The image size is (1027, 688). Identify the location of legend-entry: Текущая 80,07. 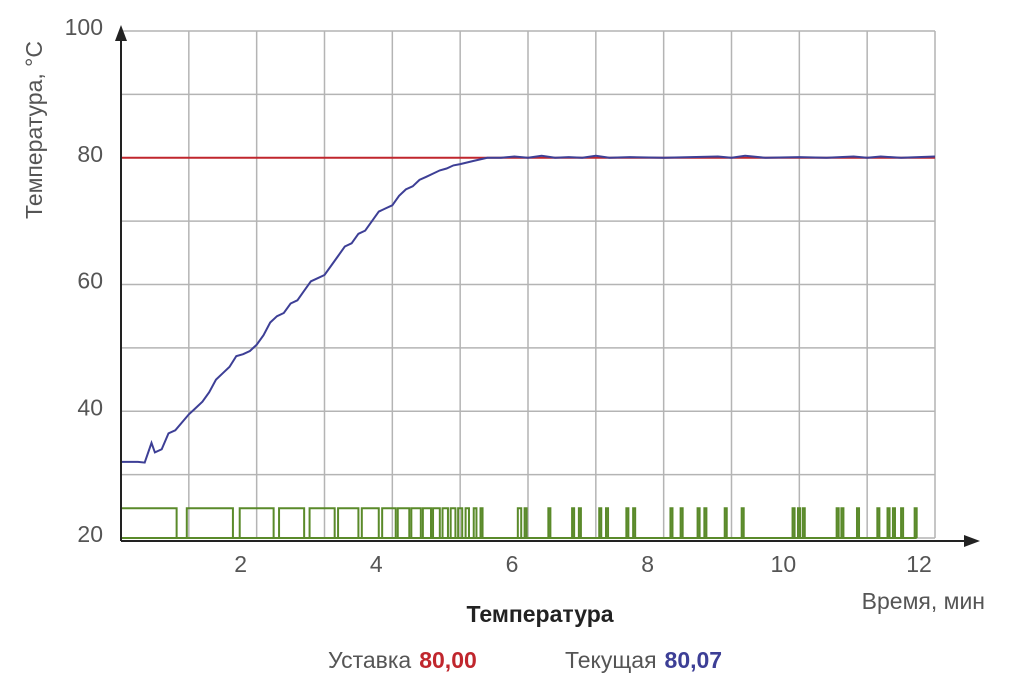
(643, 660).